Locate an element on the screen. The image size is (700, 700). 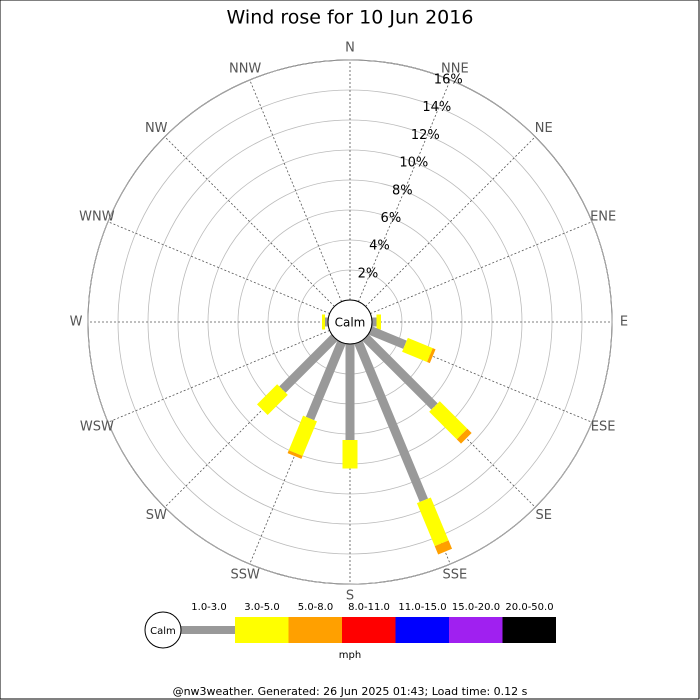
legend-label: 15.0-20.0 is located at coordinates (476, 607).